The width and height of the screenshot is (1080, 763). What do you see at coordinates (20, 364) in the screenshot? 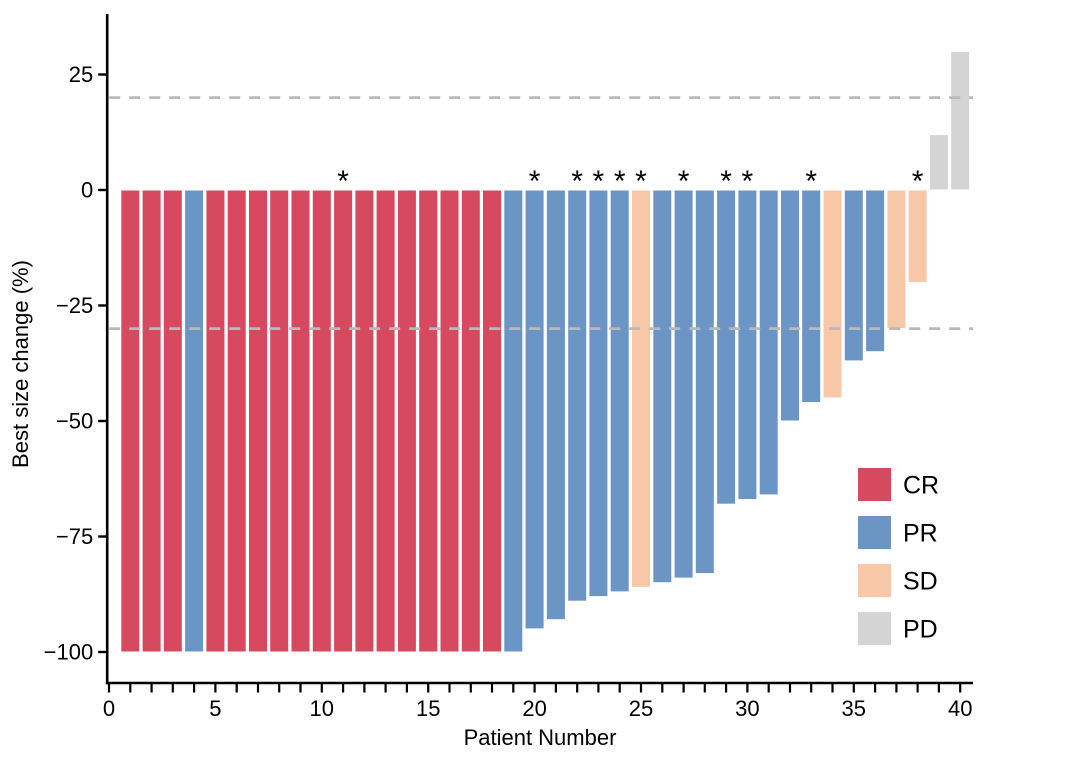
I see `y-axis-title: Best size change (%)` at bounding box center [20, 364].